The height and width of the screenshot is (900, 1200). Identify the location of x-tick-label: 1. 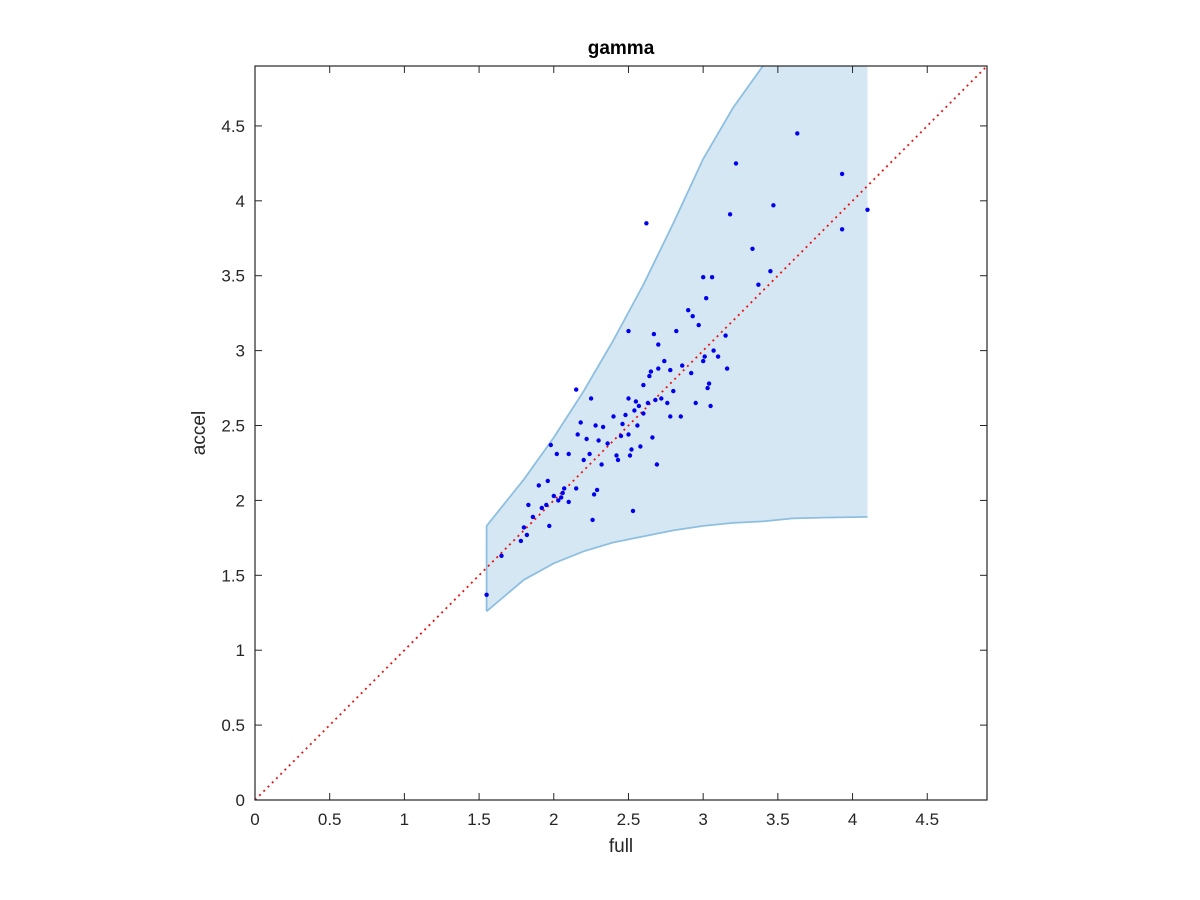
(404, 819).